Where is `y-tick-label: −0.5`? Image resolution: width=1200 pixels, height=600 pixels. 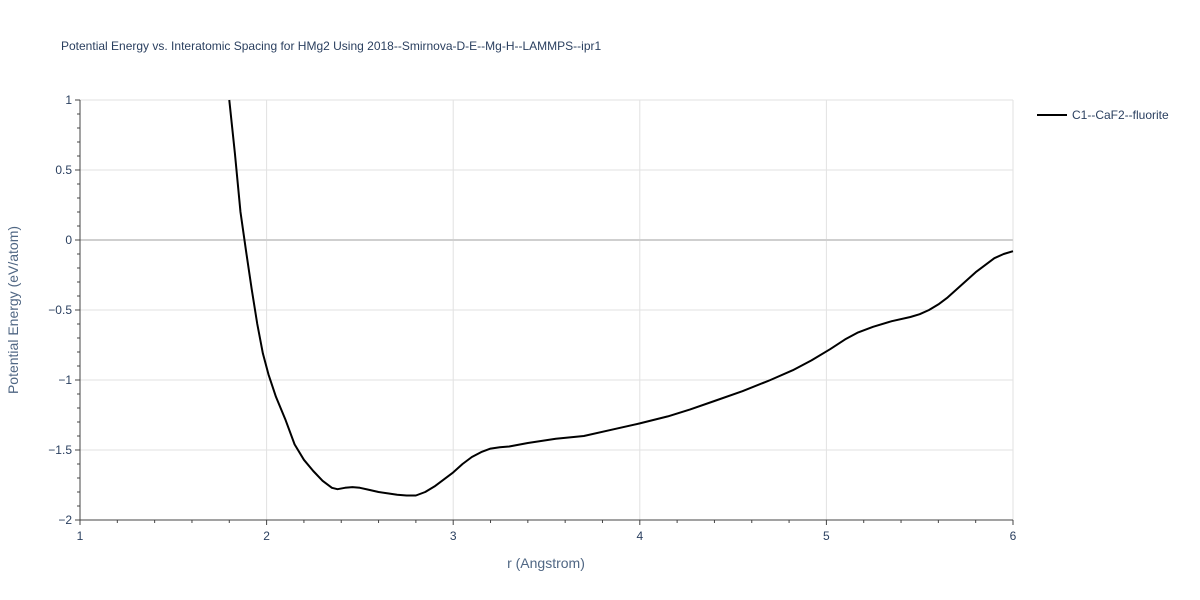
y-tick-label: −0.5 is located at coordinates (60, 310).